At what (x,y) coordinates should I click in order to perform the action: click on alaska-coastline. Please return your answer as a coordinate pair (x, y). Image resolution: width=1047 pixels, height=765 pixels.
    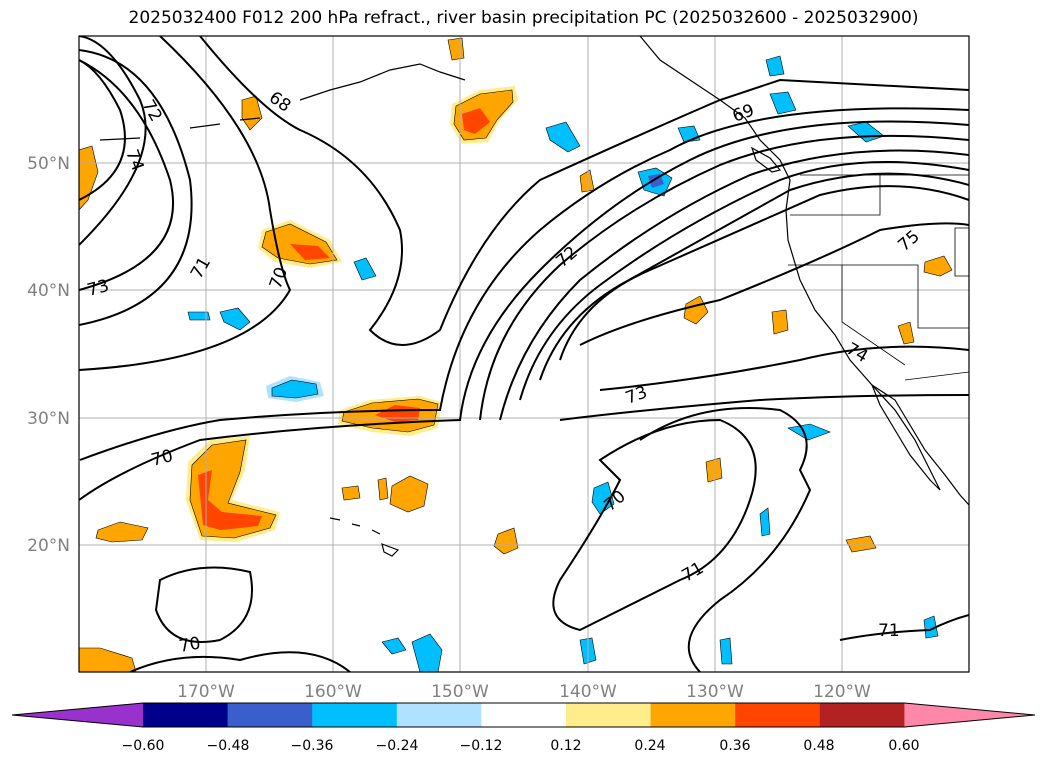
    Looking at the image, I should click on (382, 82).